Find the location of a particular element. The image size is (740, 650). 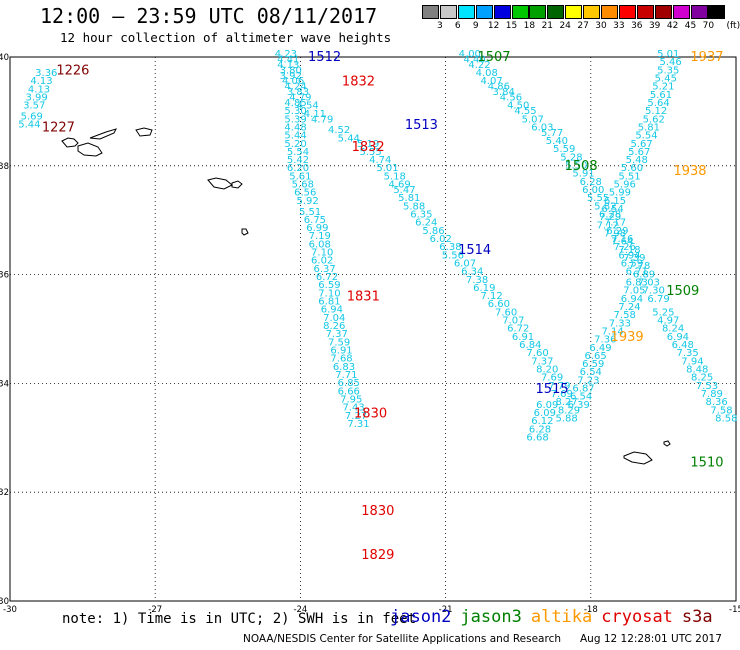

wave-height-value: 7.59 is located at coordinates (339, 342).